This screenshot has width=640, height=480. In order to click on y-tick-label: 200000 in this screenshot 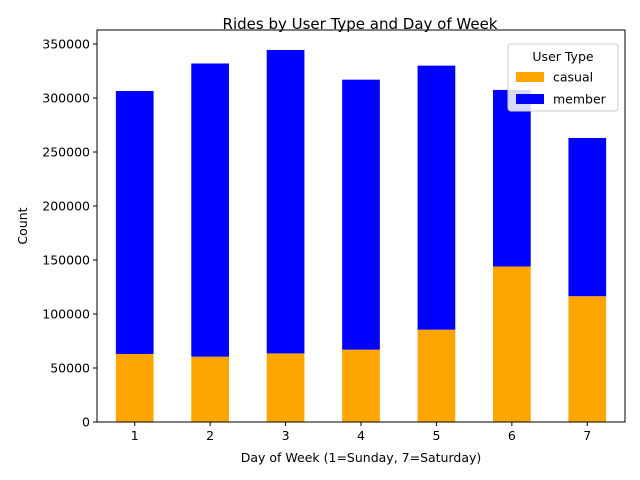, I will do `click(66, 206)`.